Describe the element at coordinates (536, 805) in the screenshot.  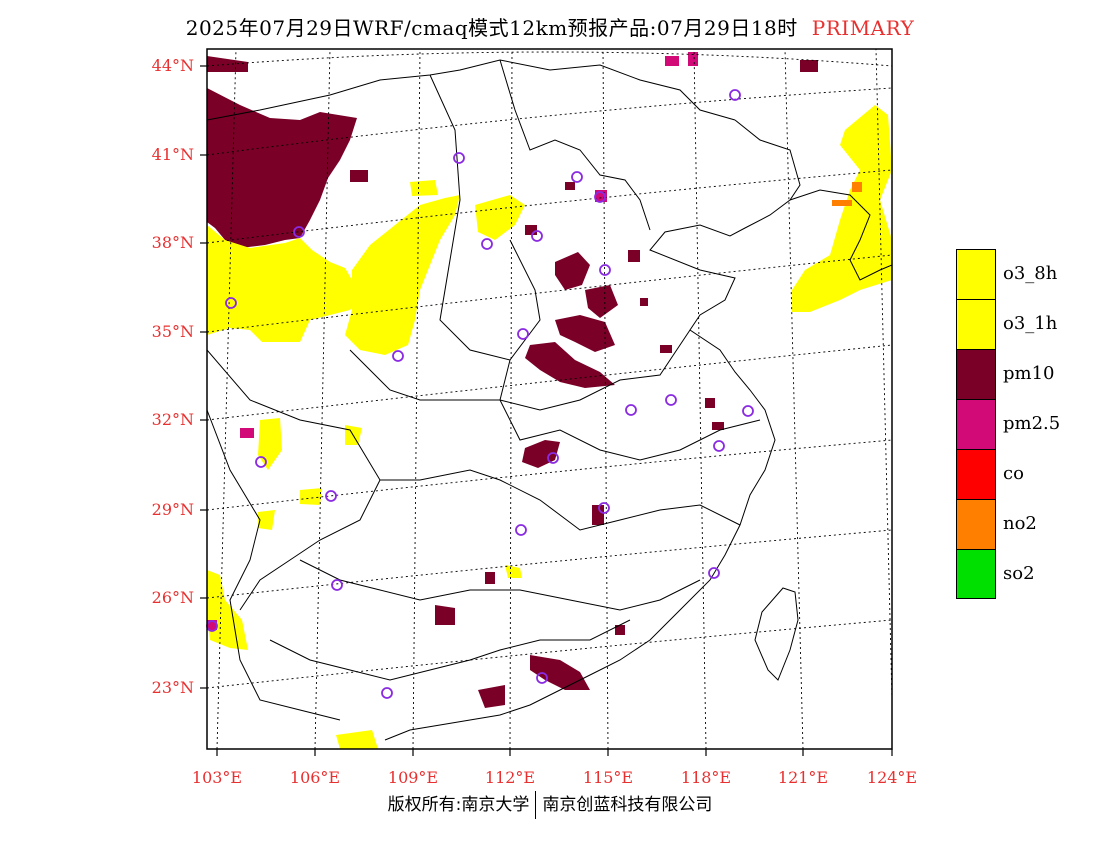
I see `footer-divider` at that location.